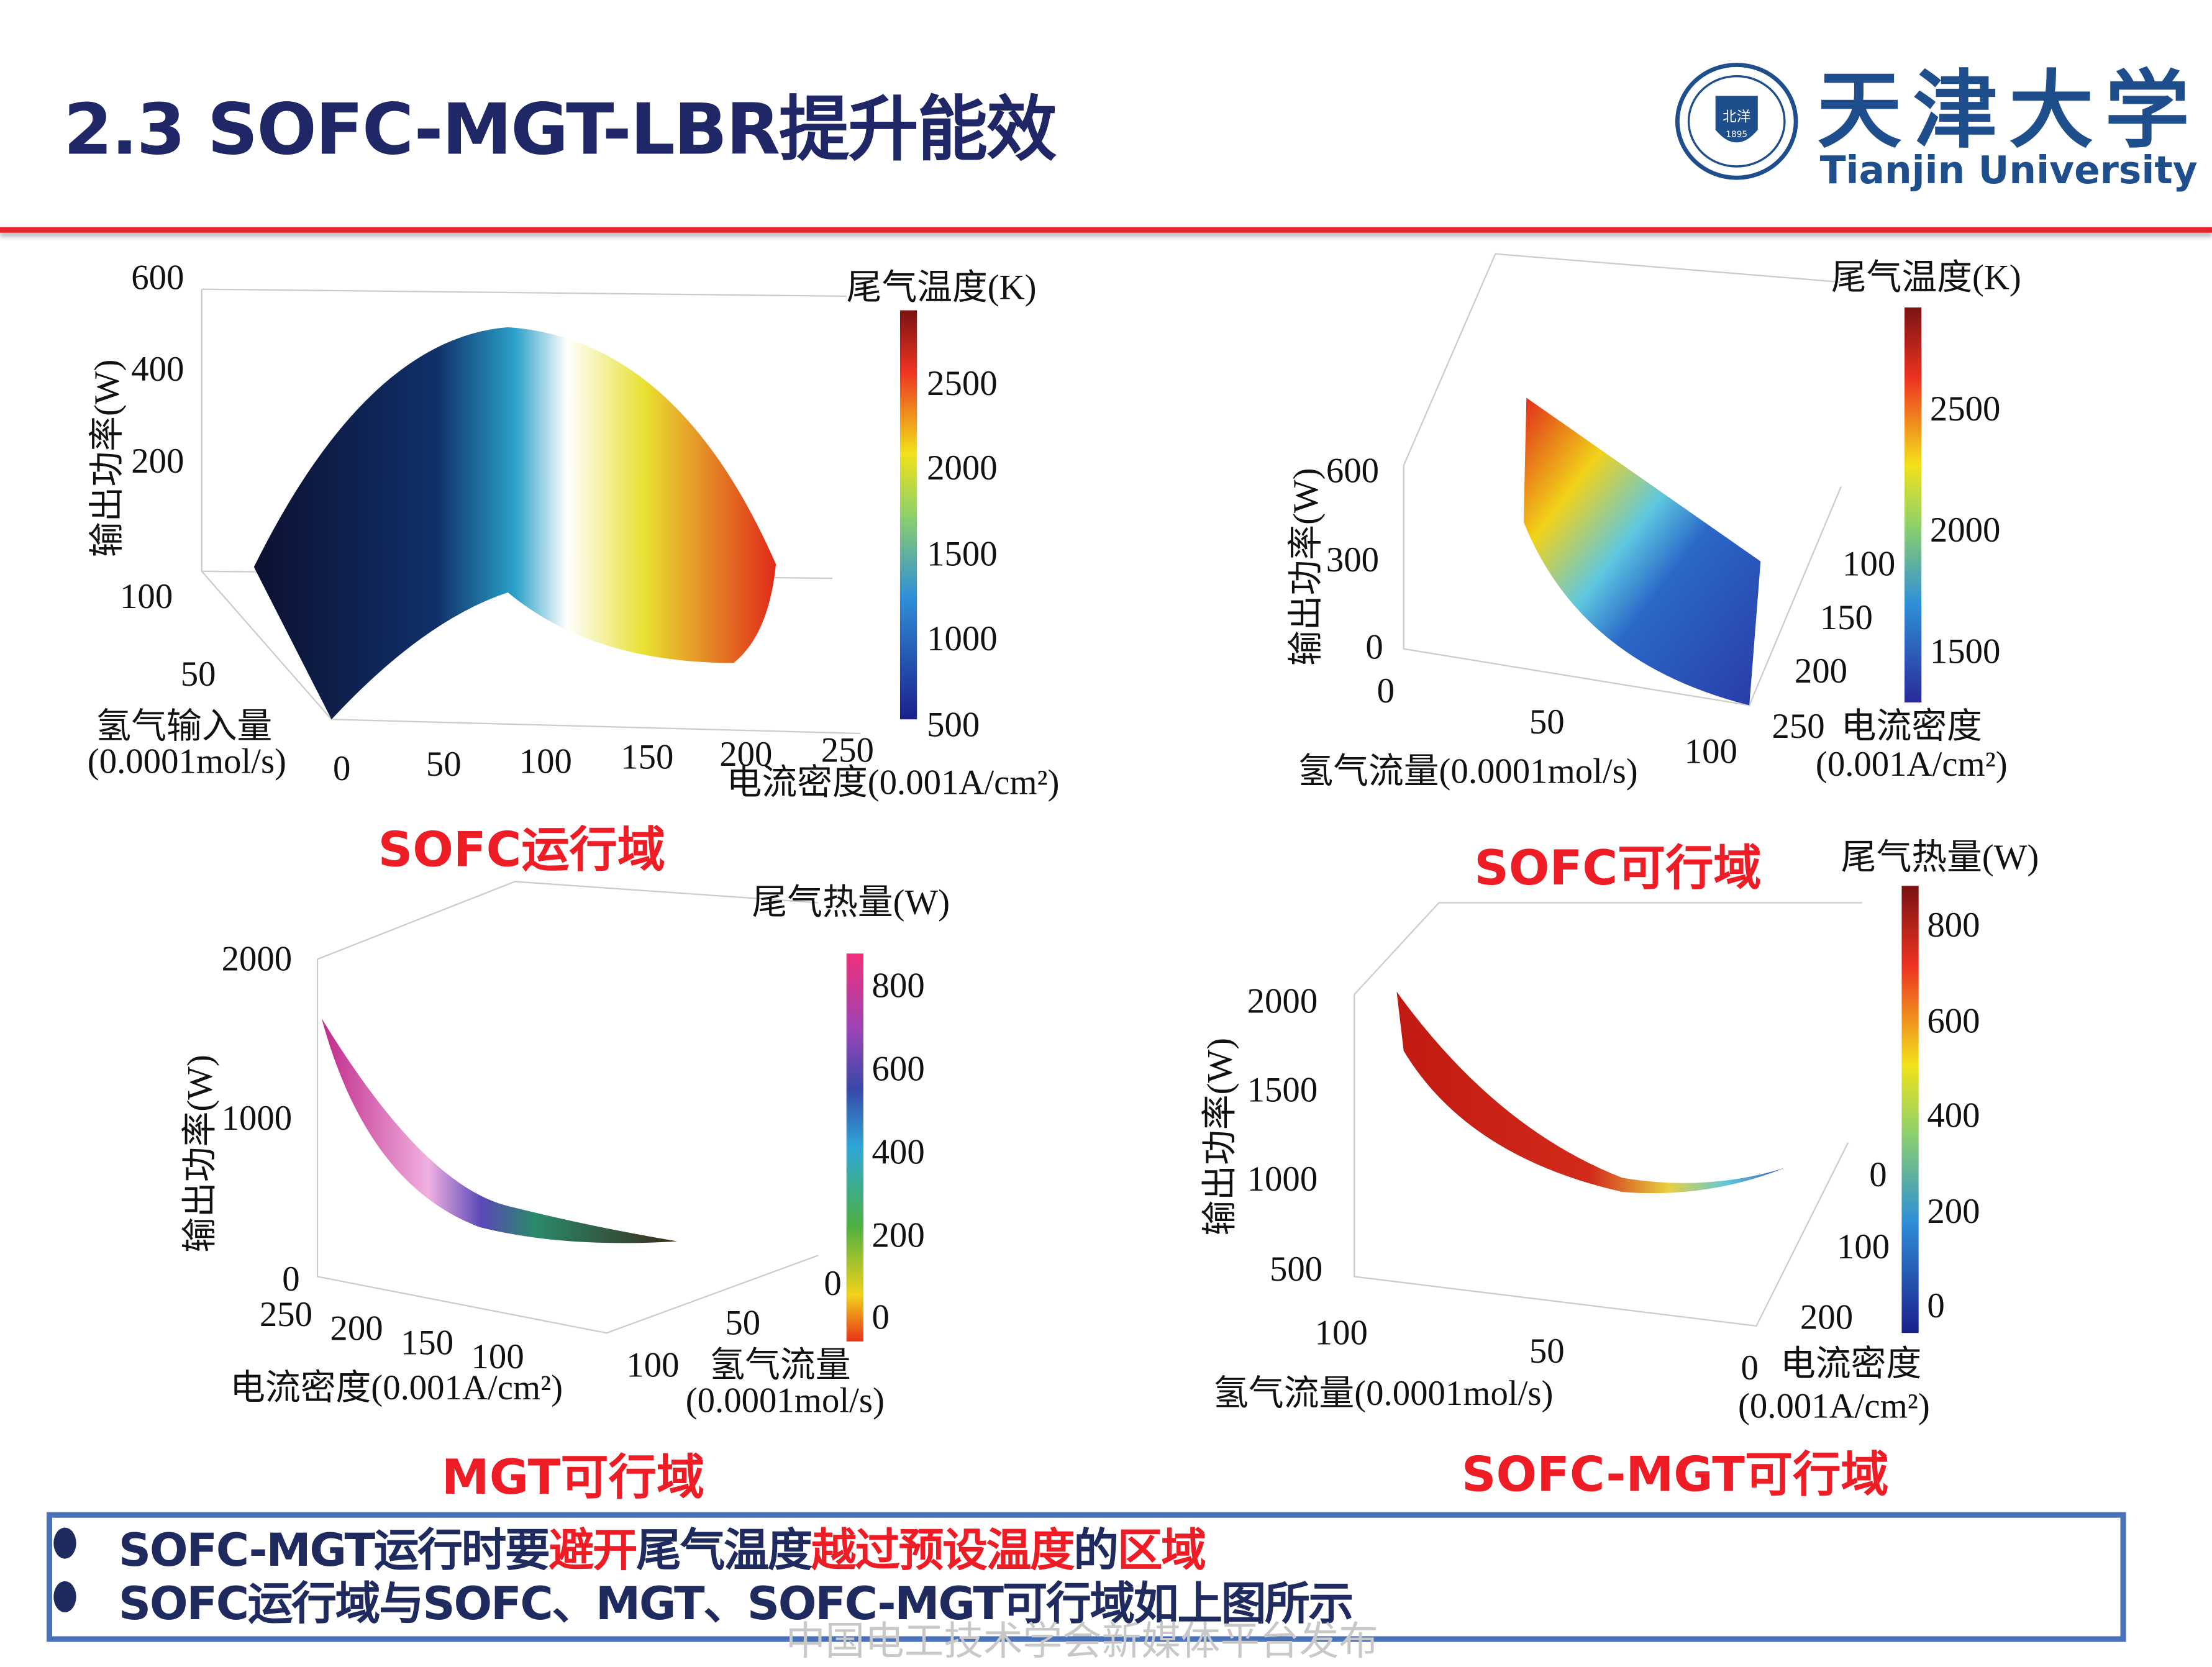 Image resolution: width=2212 pixels, height=1667 pixels. I want to click on chart-caption: MGT可行域, so click(573, 1478).